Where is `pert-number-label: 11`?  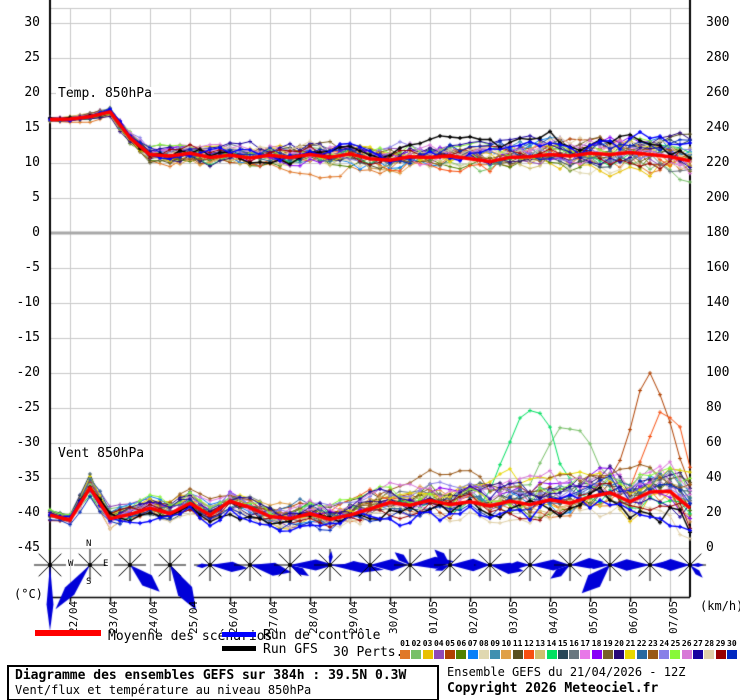 pert-number-label: 11 is located at coordinates (517, 643).